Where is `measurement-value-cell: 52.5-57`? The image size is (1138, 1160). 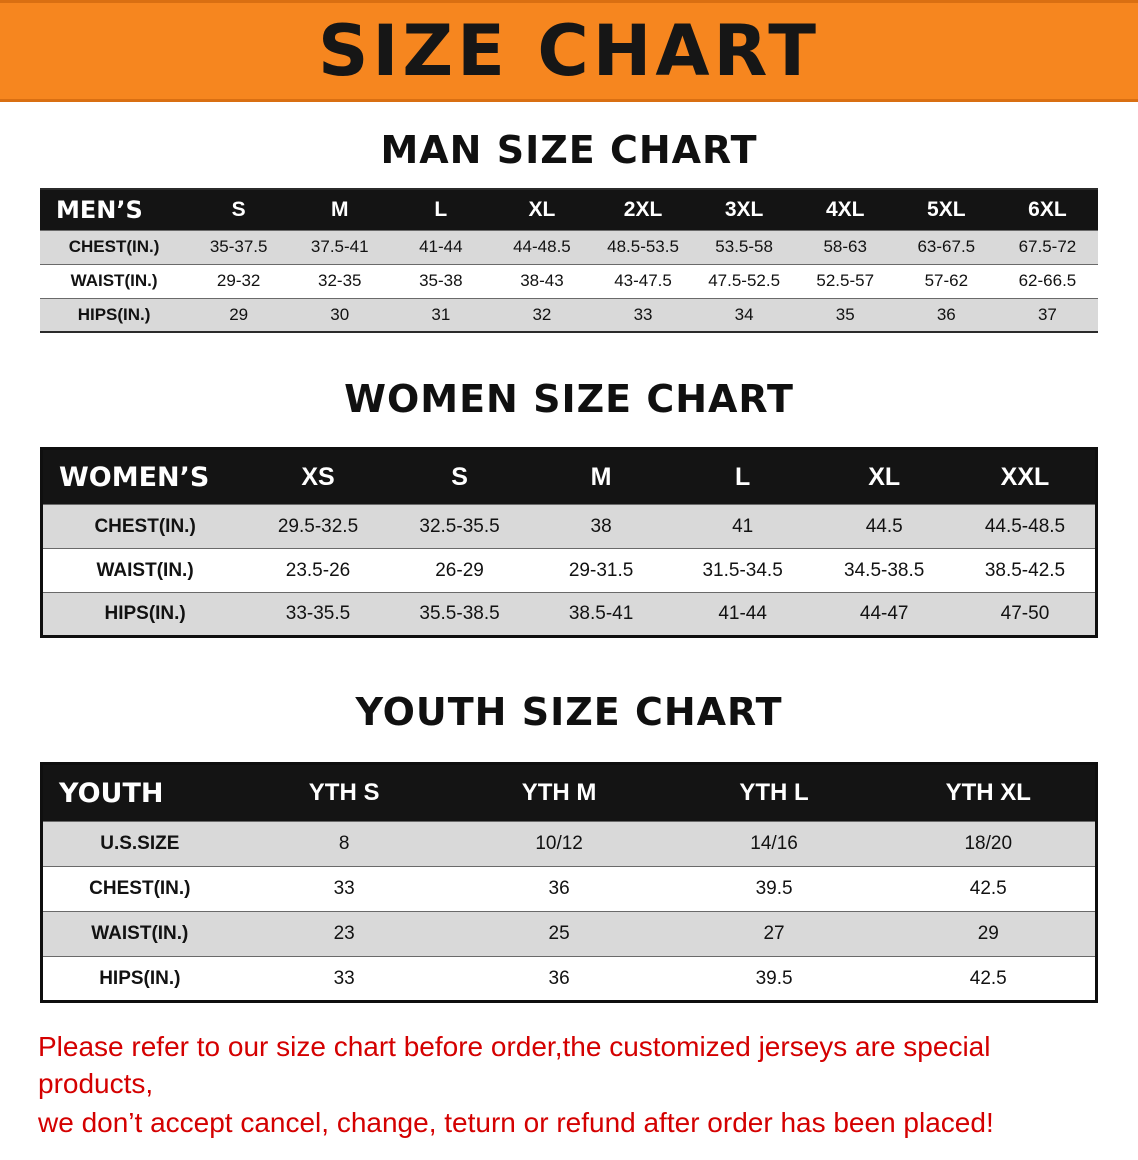
measurement-value-cell: 52.5-57 is located at coordinates (845, 280).